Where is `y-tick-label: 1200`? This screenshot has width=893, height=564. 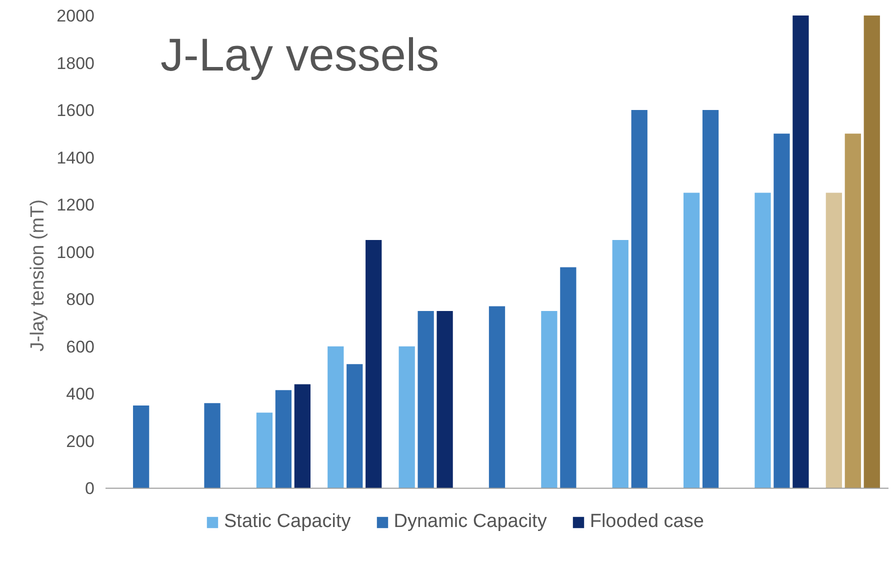 y-tick-label: 1200 is located at coordinates (75, 205).